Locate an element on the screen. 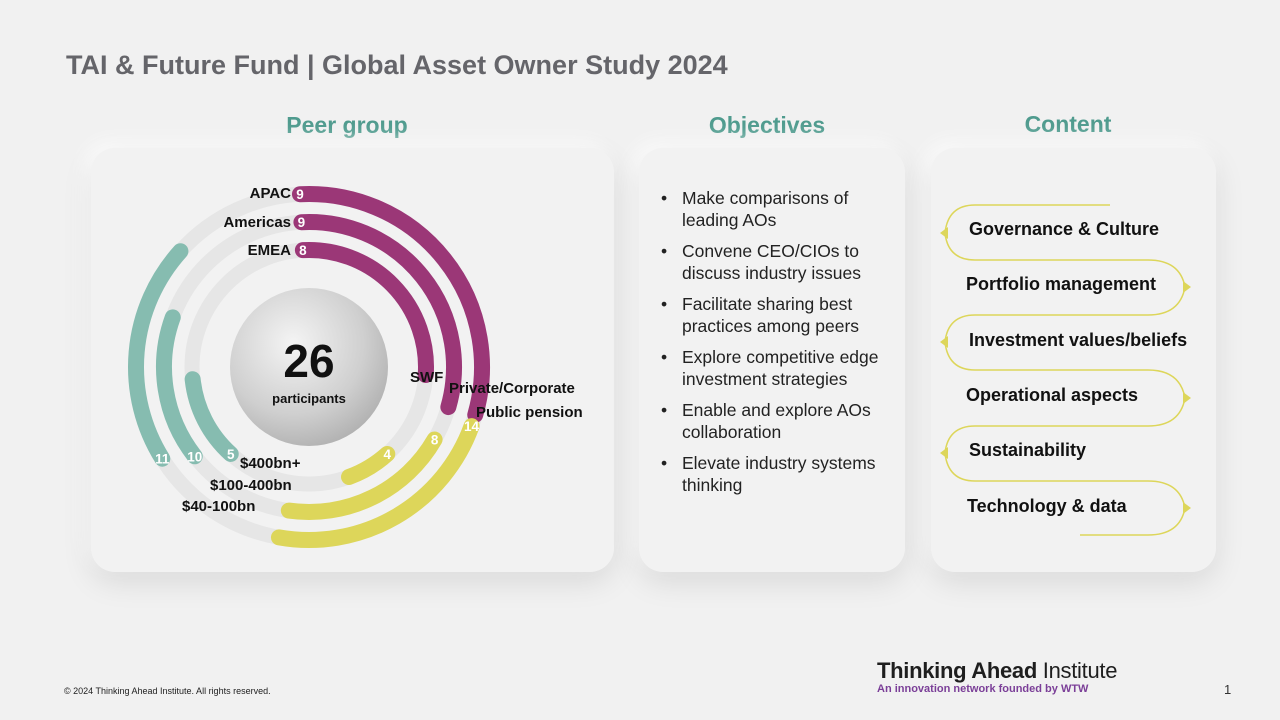 The width and height of the screenshot is (1280, 720). objective-item: Elevate industry systems thinking is located at coordinates (778, 474).